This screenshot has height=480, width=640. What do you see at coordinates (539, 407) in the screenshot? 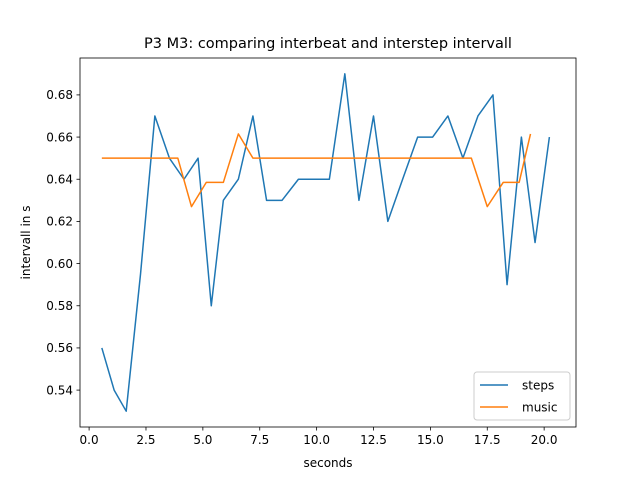
I see `legend-label-music: music` at bounding box center [539, 407].